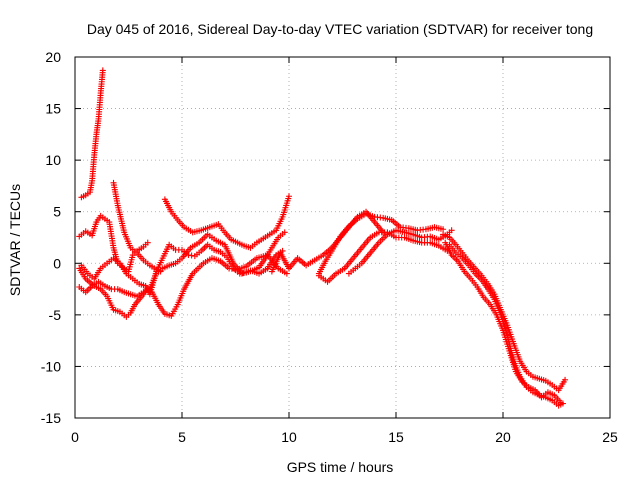 This screenshot has width=640, height=480. Describe the element at coordinates (57, 263) in the screenshot. I see `y-tick-label: 0` at that location.